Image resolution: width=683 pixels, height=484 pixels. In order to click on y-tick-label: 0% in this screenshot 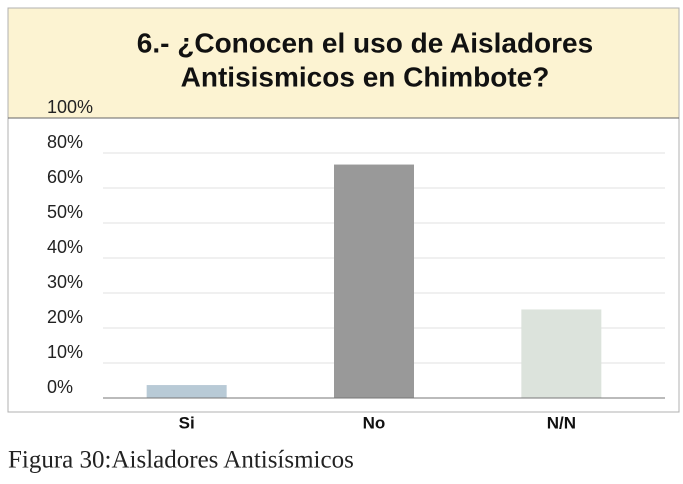, I will do `click(60, 387)`.